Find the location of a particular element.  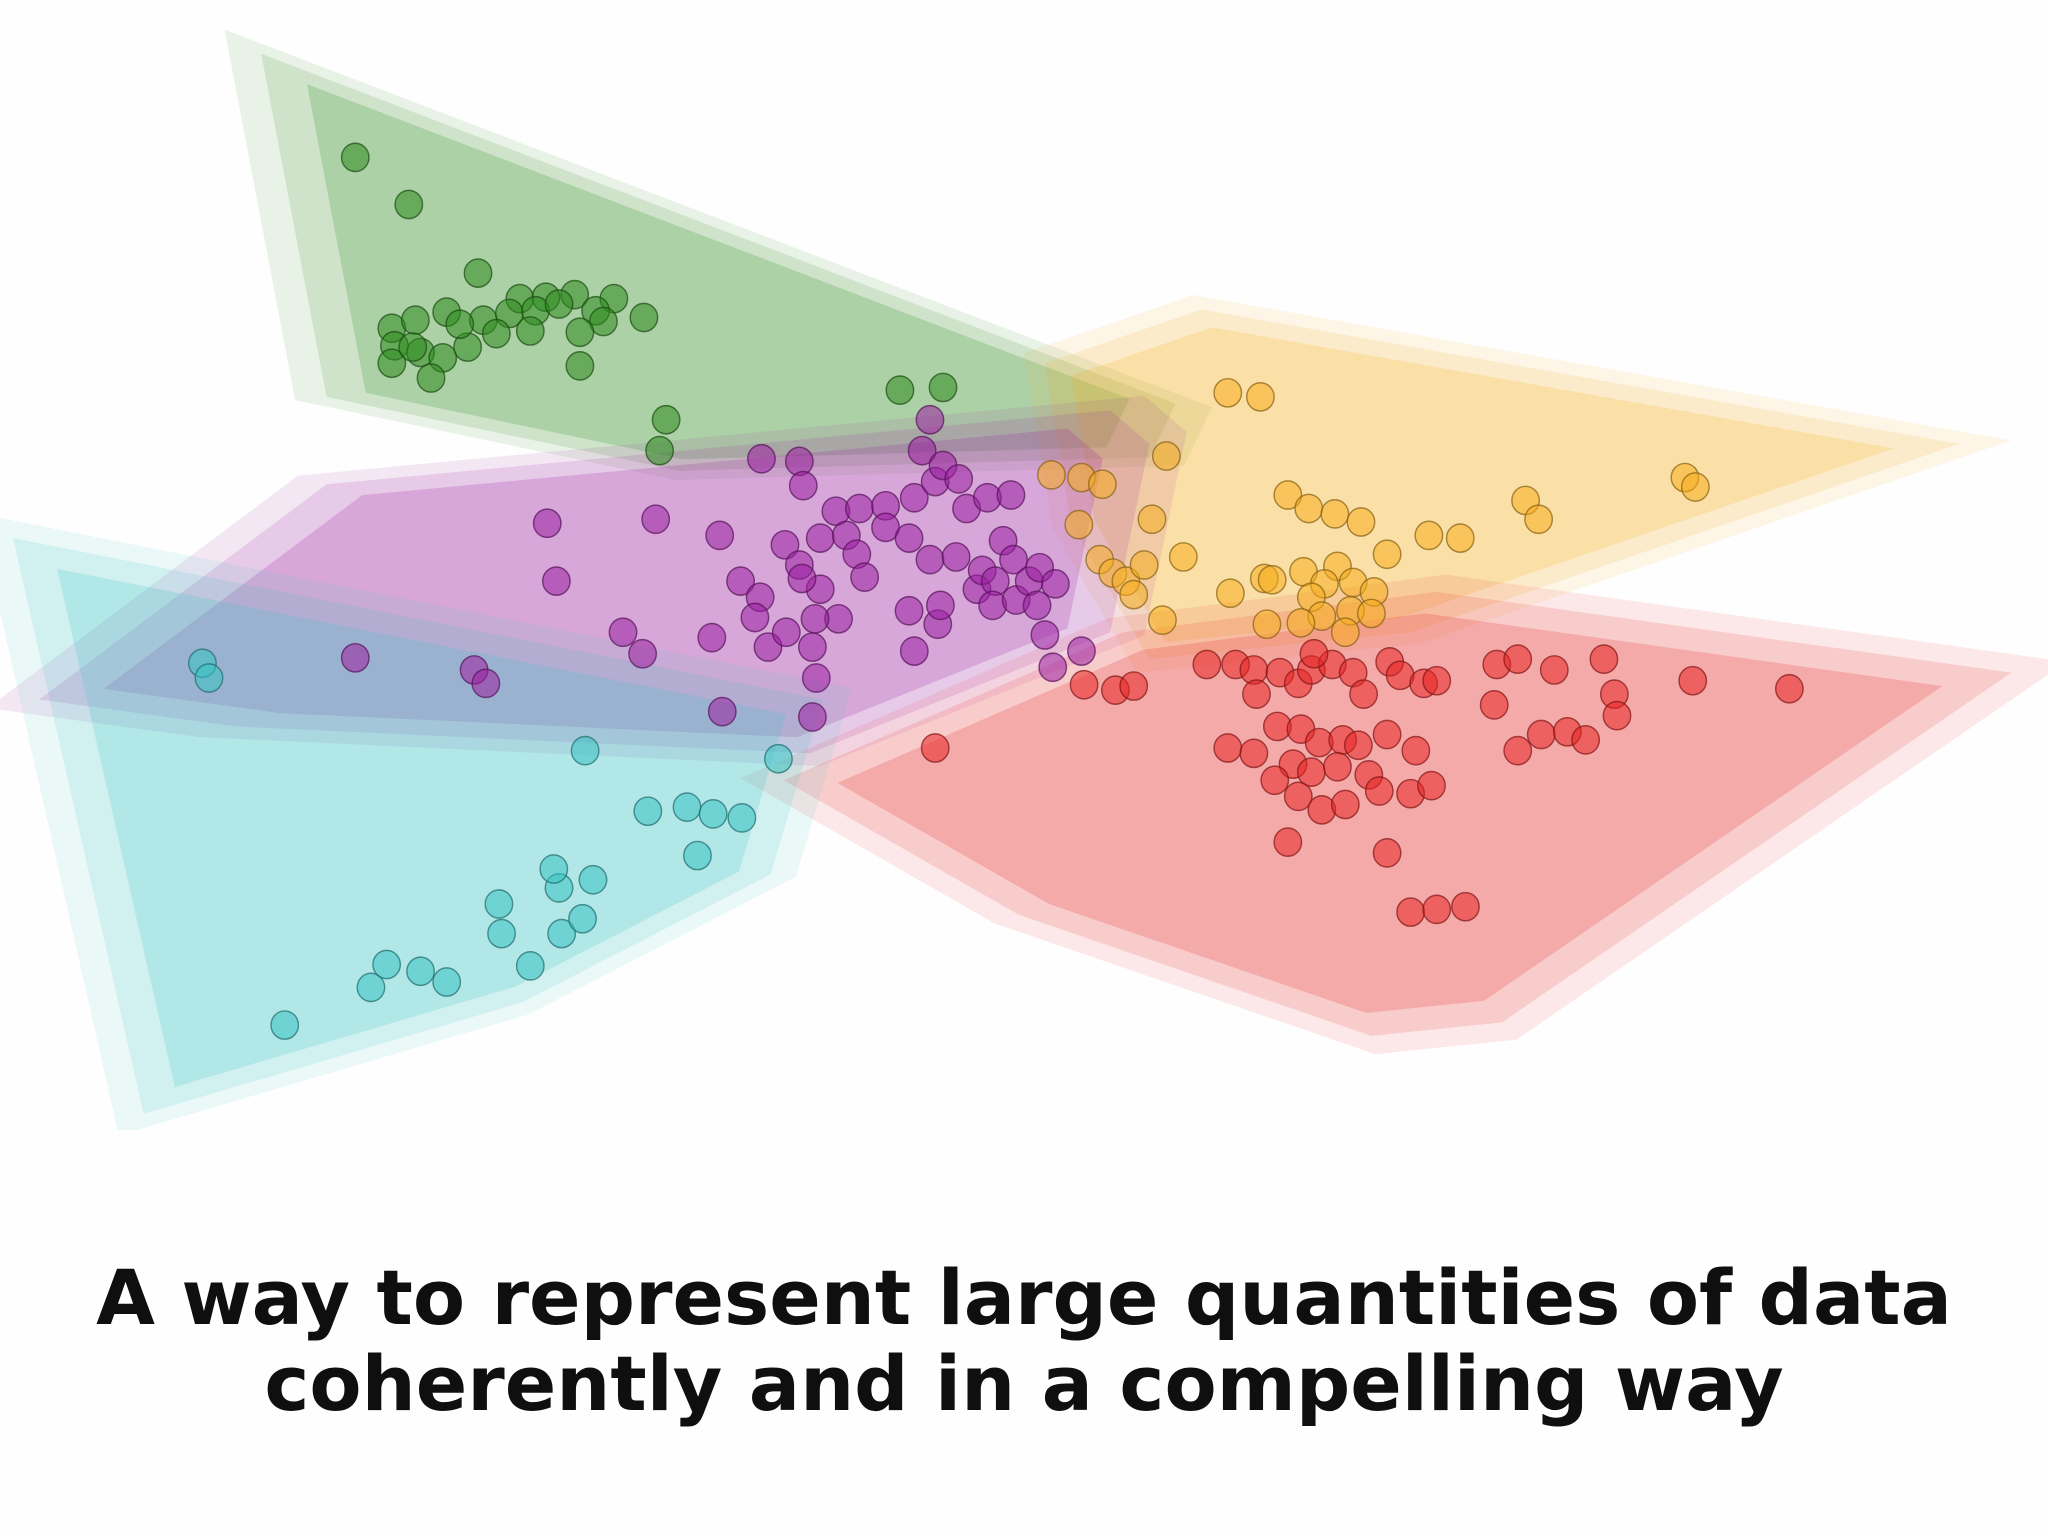

caption-line-2: coherently and in a compelling way is located at coordinates (1024, 1383).